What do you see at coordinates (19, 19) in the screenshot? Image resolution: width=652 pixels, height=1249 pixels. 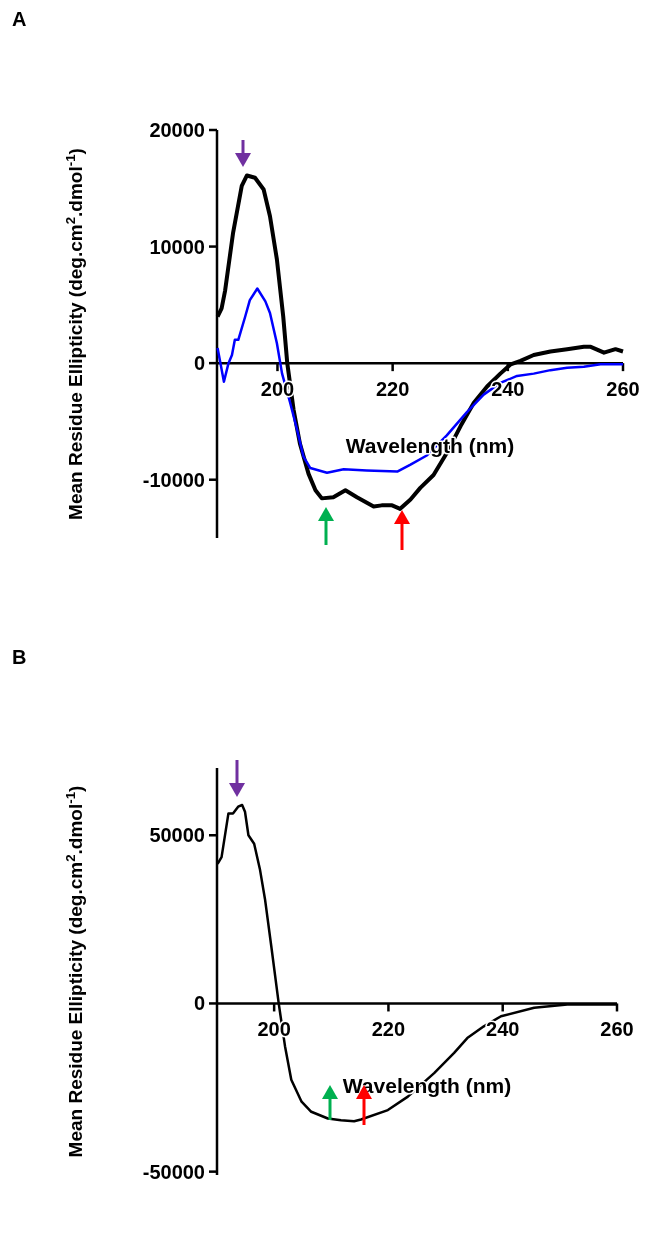 I see `text: A` at bounding box center [19, 19].